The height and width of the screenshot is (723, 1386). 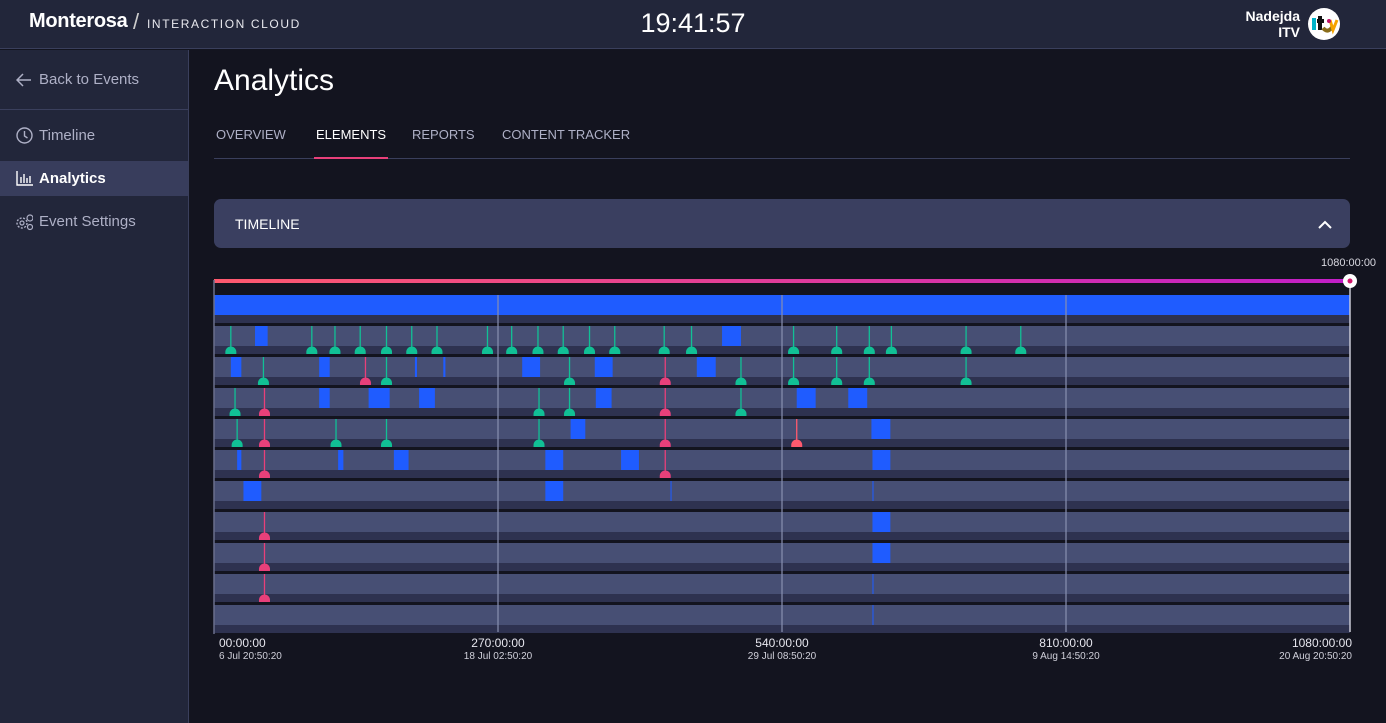 What do you see at coordinates (267, 224) in the screenshot?
I see `panel-title: TIMELINE` at bounding box center [267, 224].